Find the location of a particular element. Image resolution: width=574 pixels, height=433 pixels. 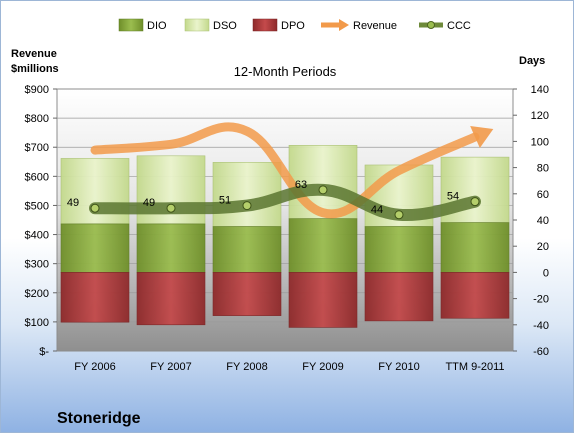

legend-item-dpo: DPO is located at coordinates (278, 25).